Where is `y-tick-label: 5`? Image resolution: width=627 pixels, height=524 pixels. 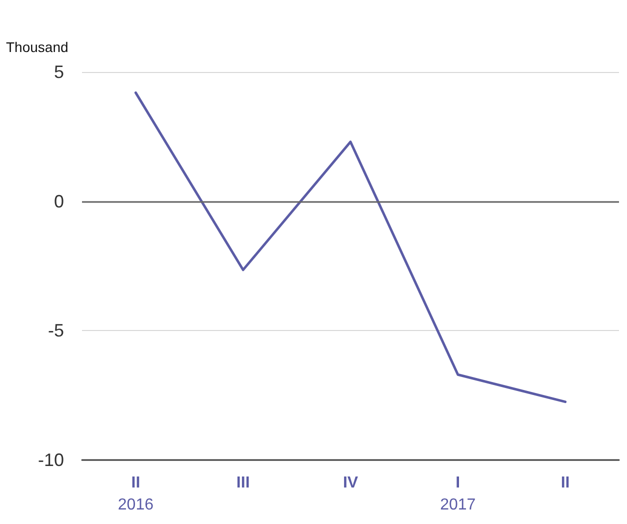
y-tick-label: 5 is located at coordinates (59, 72).